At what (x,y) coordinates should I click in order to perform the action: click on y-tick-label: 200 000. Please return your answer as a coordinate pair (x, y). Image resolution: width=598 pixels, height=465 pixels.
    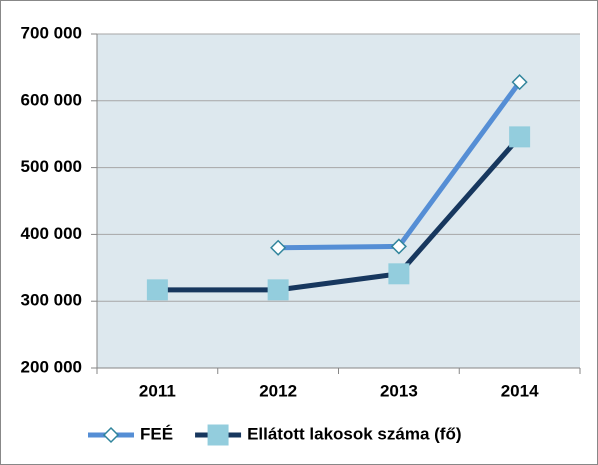
    Looking at the image, I should click on (51, 366).